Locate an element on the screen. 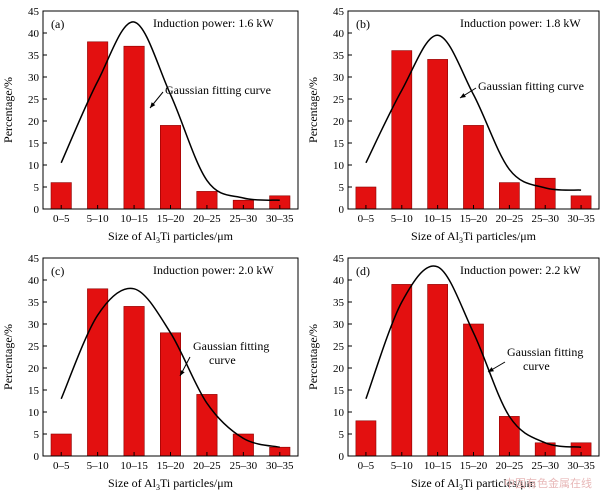 The image size is (600, 493). induction-power-label: Induction power: 1.8 kW is located at coordinates (520, 23).